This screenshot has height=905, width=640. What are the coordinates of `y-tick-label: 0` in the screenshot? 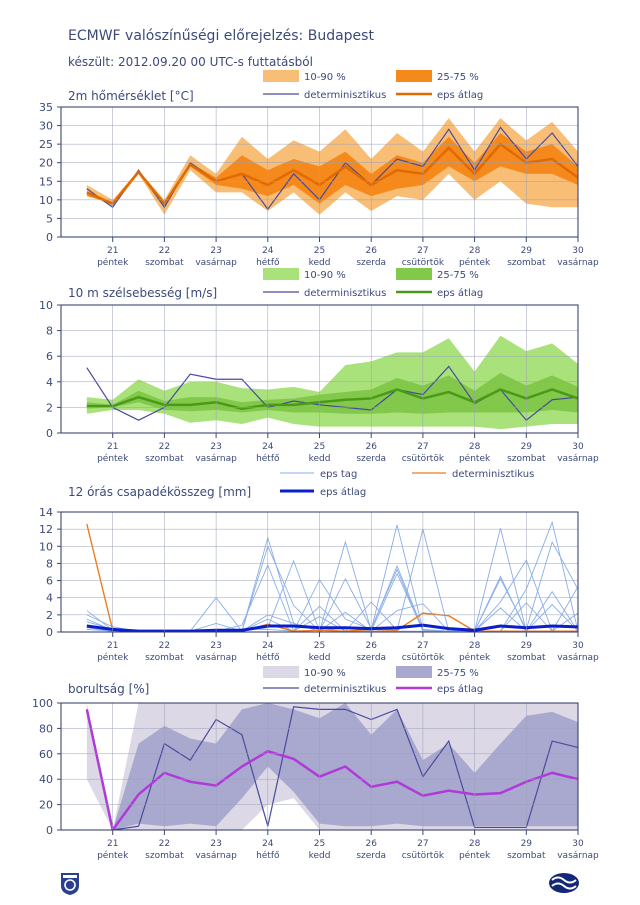 It's located at (49, 632).